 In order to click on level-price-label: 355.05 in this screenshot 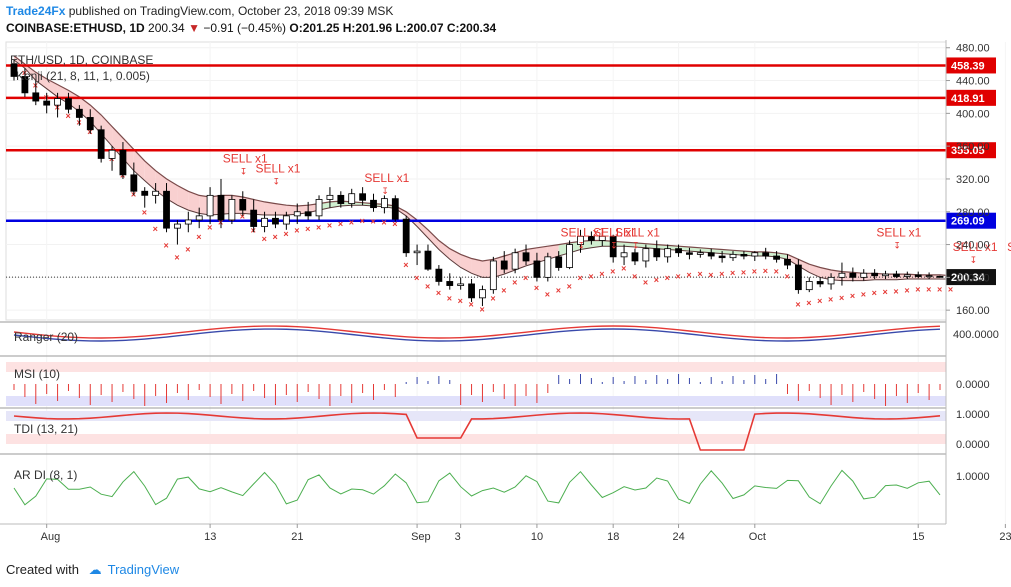, I will do `click(968, 151)`.